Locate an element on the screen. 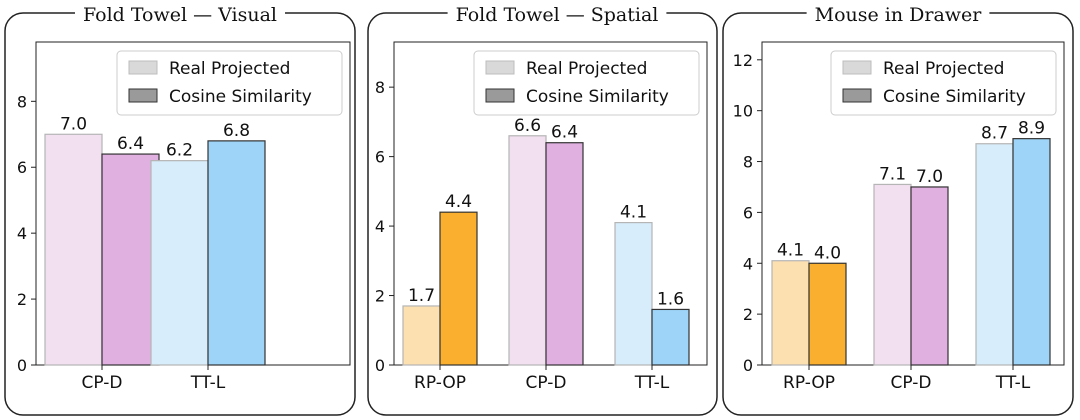 This screenshot has width=1080, height=420. panel-title: Mouse in Drawer is located at coordinates (899, 15).